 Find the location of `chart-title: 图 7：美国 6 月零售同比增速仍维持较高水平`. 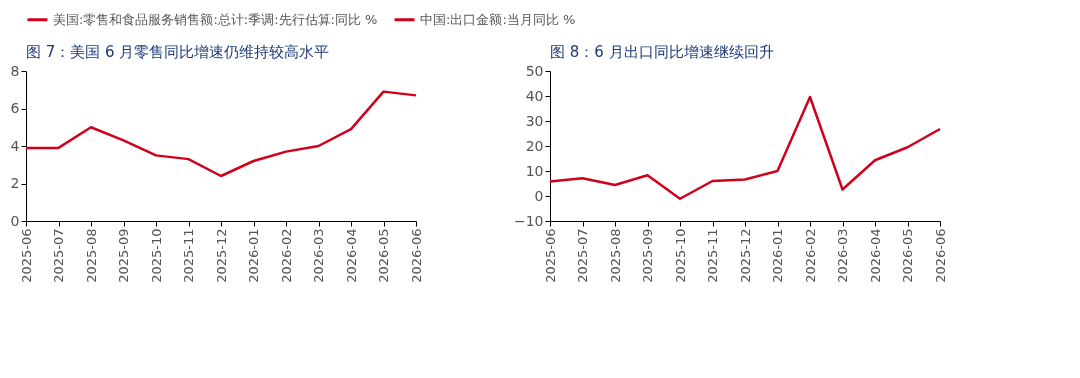

chart-title: 图 7：美国 6 月零售同比增速仍维持较高水平 is located at coordinates (178, 52).